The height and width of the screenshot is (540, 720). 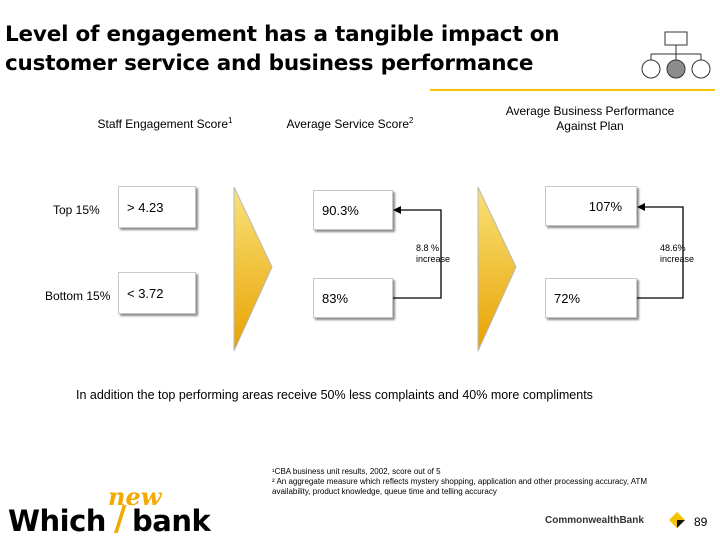 What do you see at coordinates (572, 90) in the screenshot?
I see `title-underline` at bounding box center [572, 90].